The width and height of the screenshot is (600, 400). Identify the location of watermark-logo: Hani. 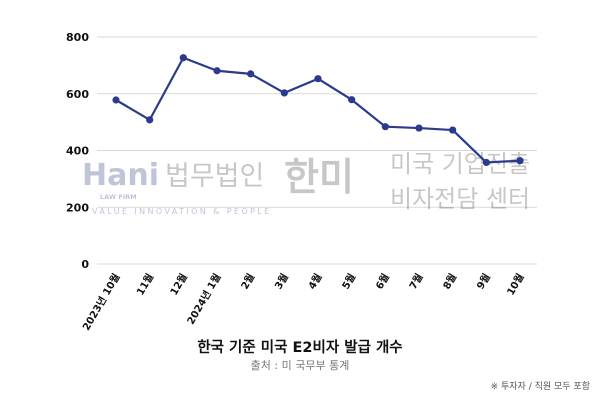
(120, 175).